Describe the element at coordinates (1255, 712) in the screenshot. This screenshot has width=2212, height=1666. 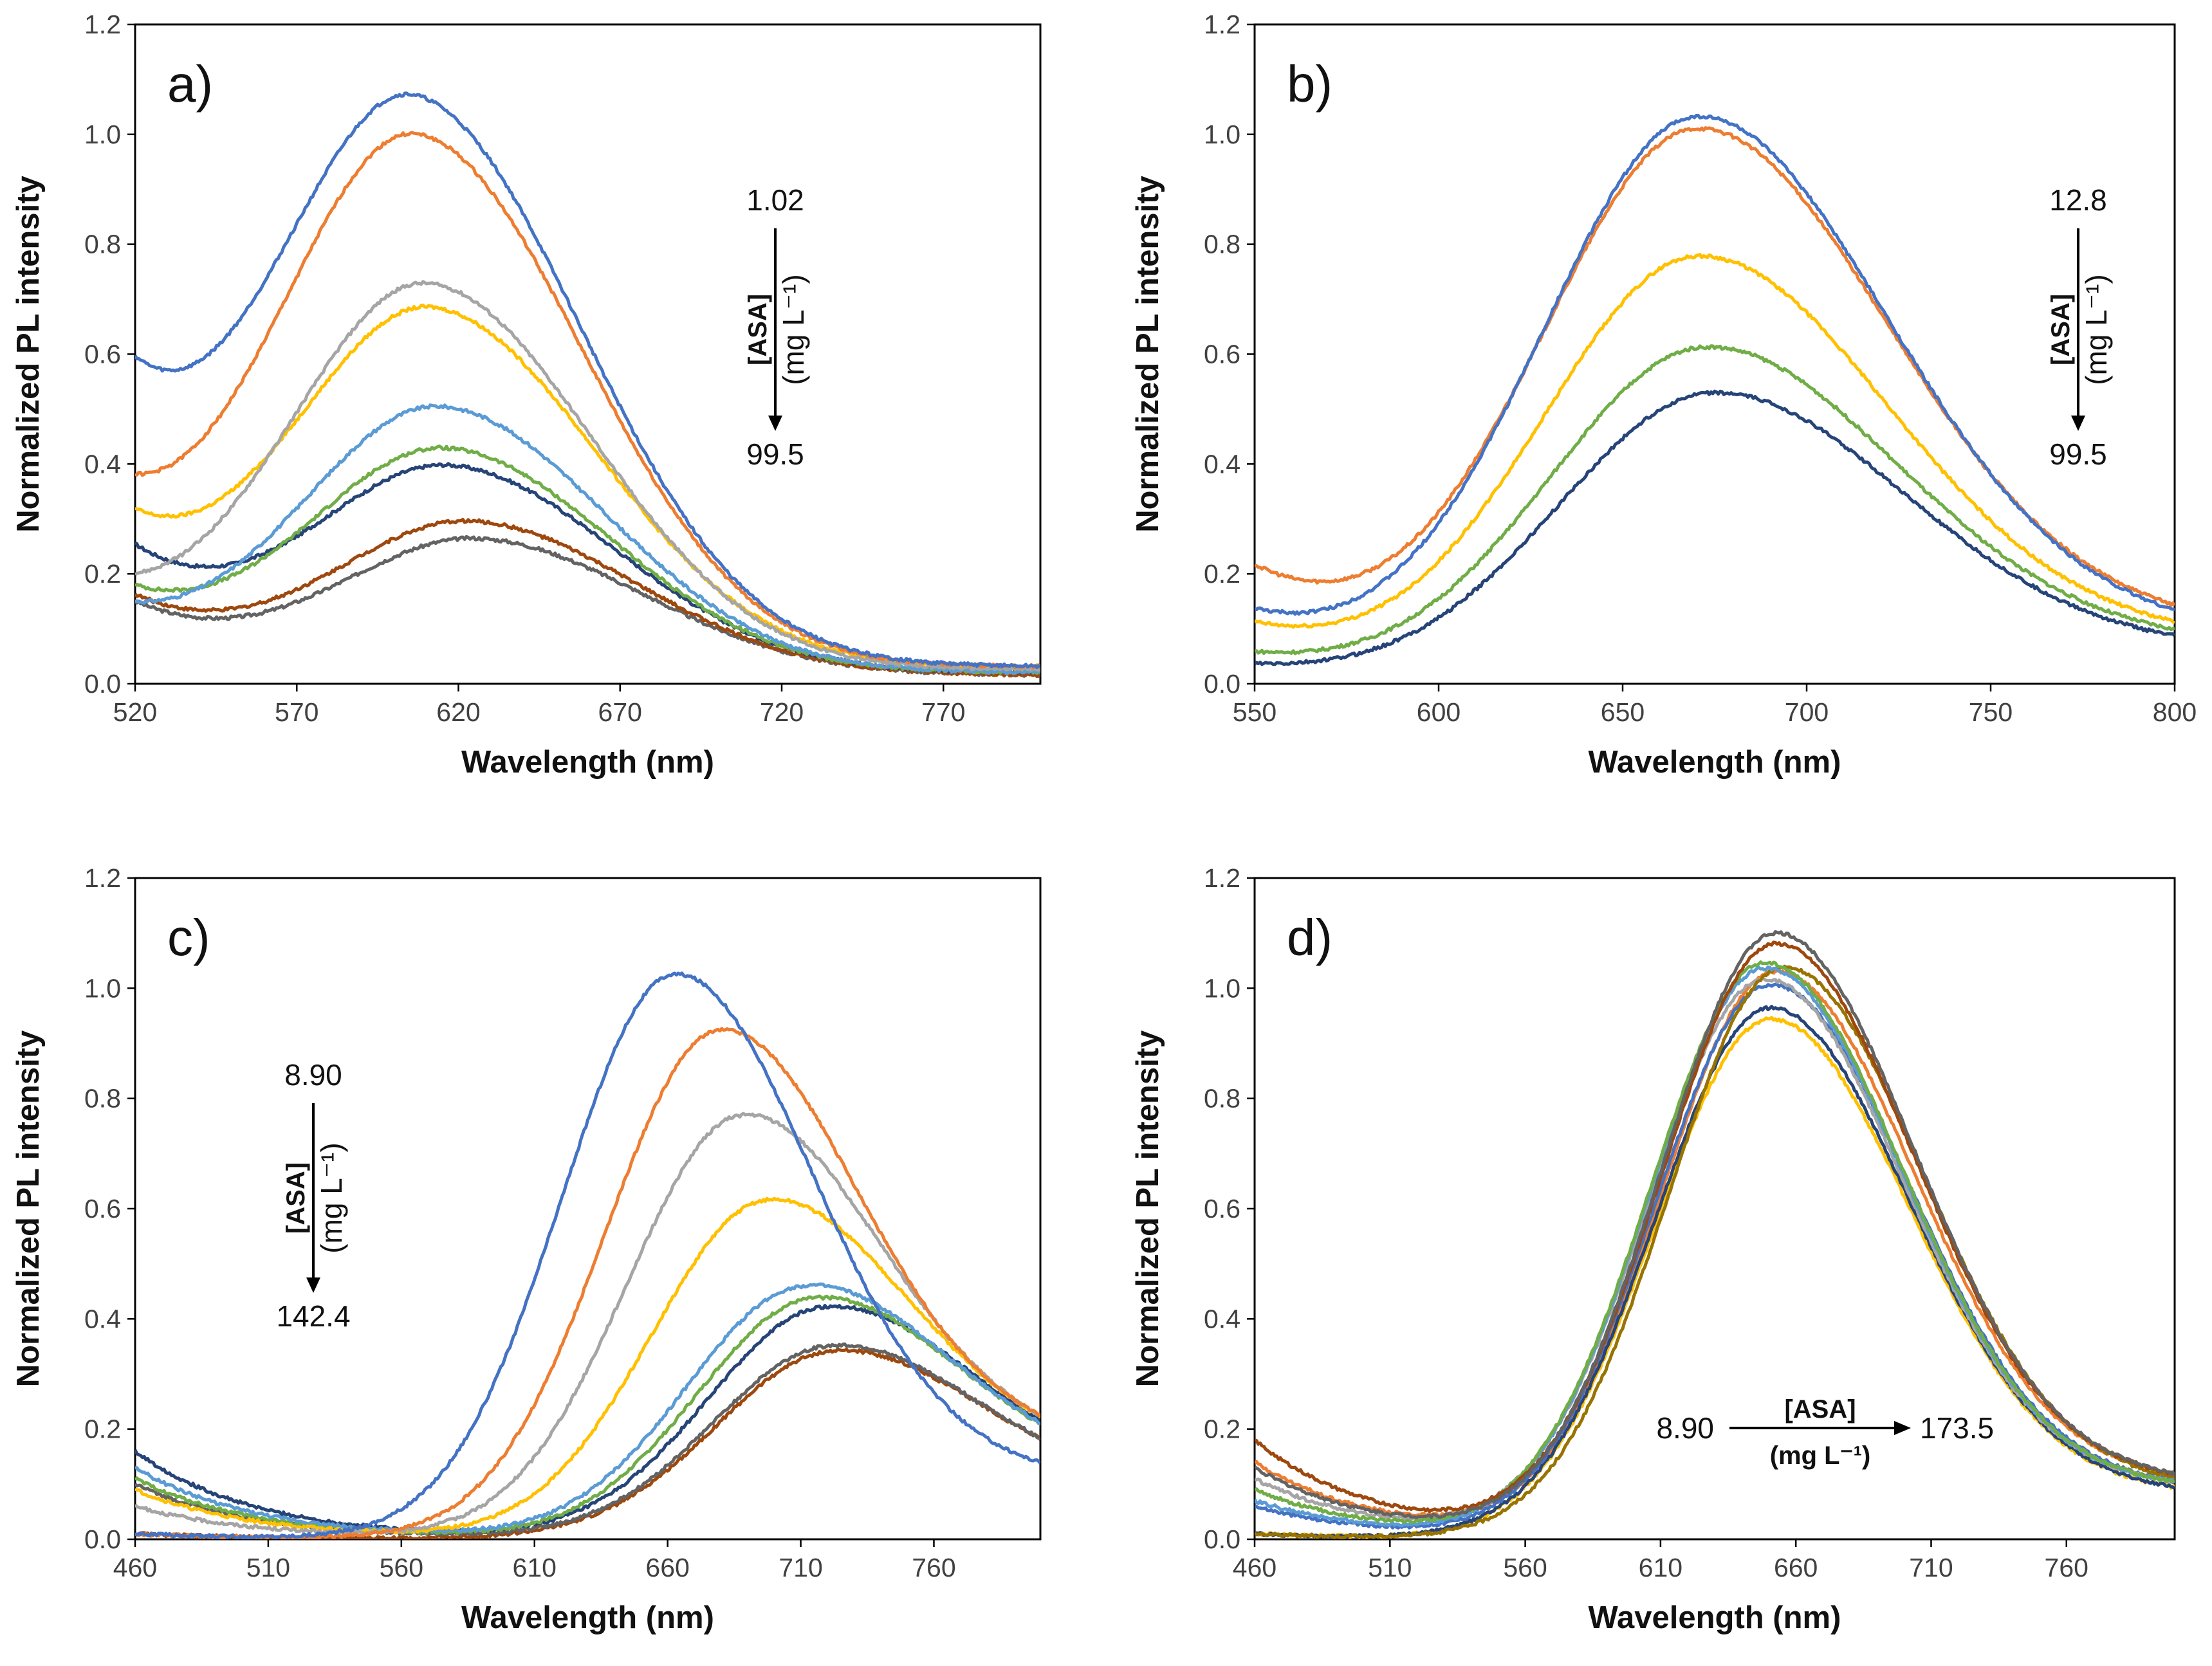
I see `x-tick-label: 550` at that location.